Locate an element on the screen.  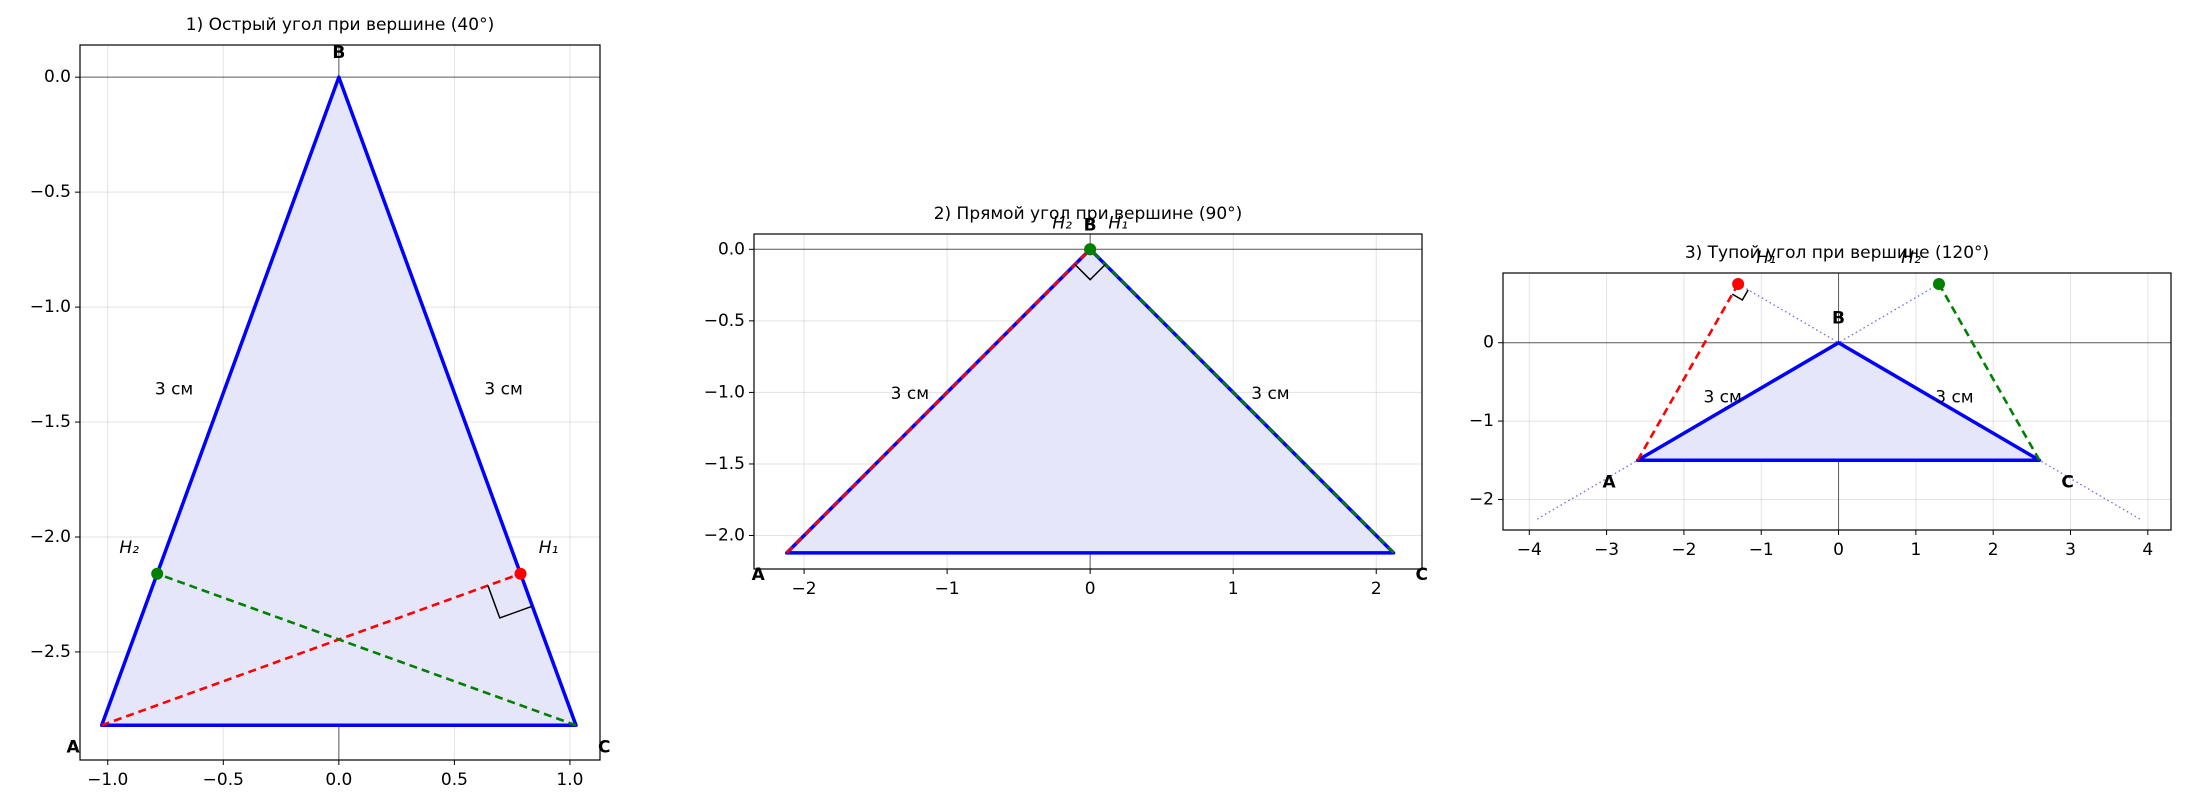
x-tick-label: 4 is located at coordinates (2147, 550).